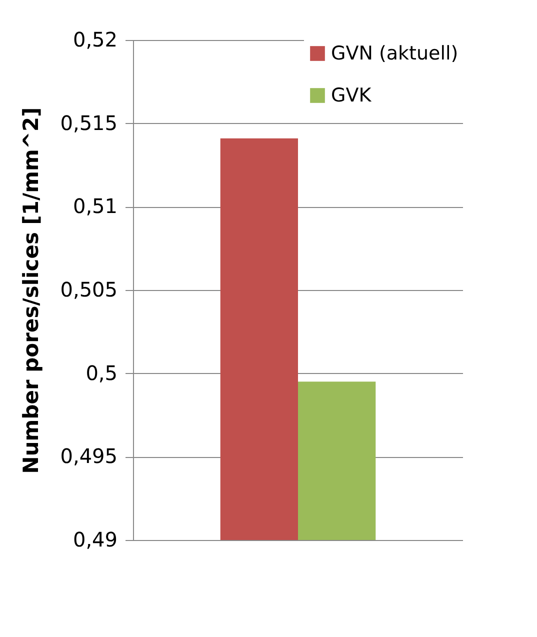  Describe the element at coordinates (351, 95) in the screenshot. I see `legend-label: GVK` at that location.